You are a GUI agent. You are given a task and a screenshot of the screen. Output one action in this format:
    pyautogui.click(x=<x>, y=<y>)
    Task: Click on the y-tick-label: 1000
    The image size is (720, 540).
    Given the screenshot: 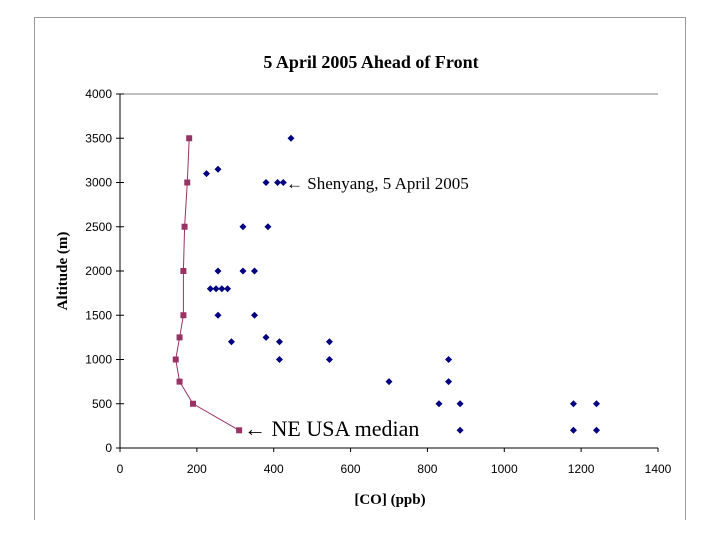 What is the action you would take?
    pyautogui.click(x=98, y=360)
    